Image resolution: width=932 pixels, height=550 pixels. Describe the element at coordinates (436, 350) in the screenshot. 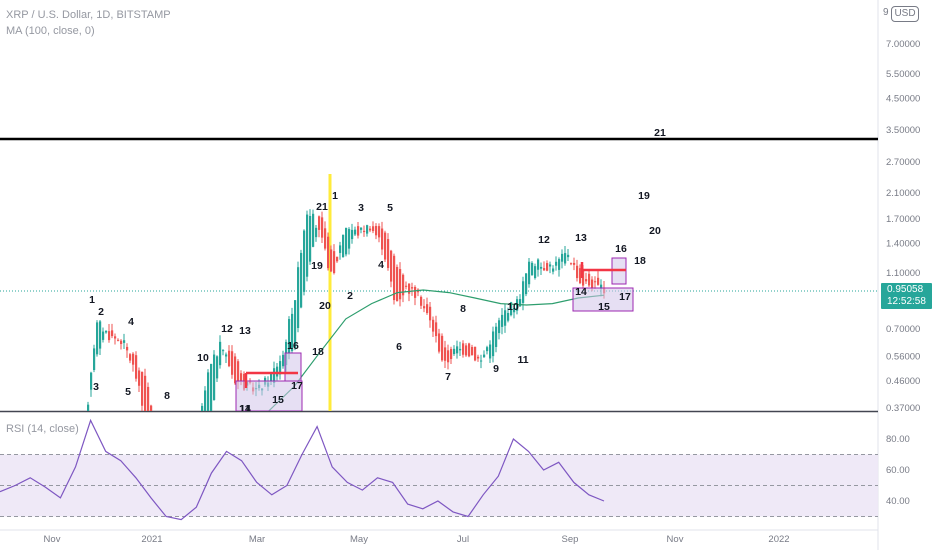

I see `ma-100-line` at that location.